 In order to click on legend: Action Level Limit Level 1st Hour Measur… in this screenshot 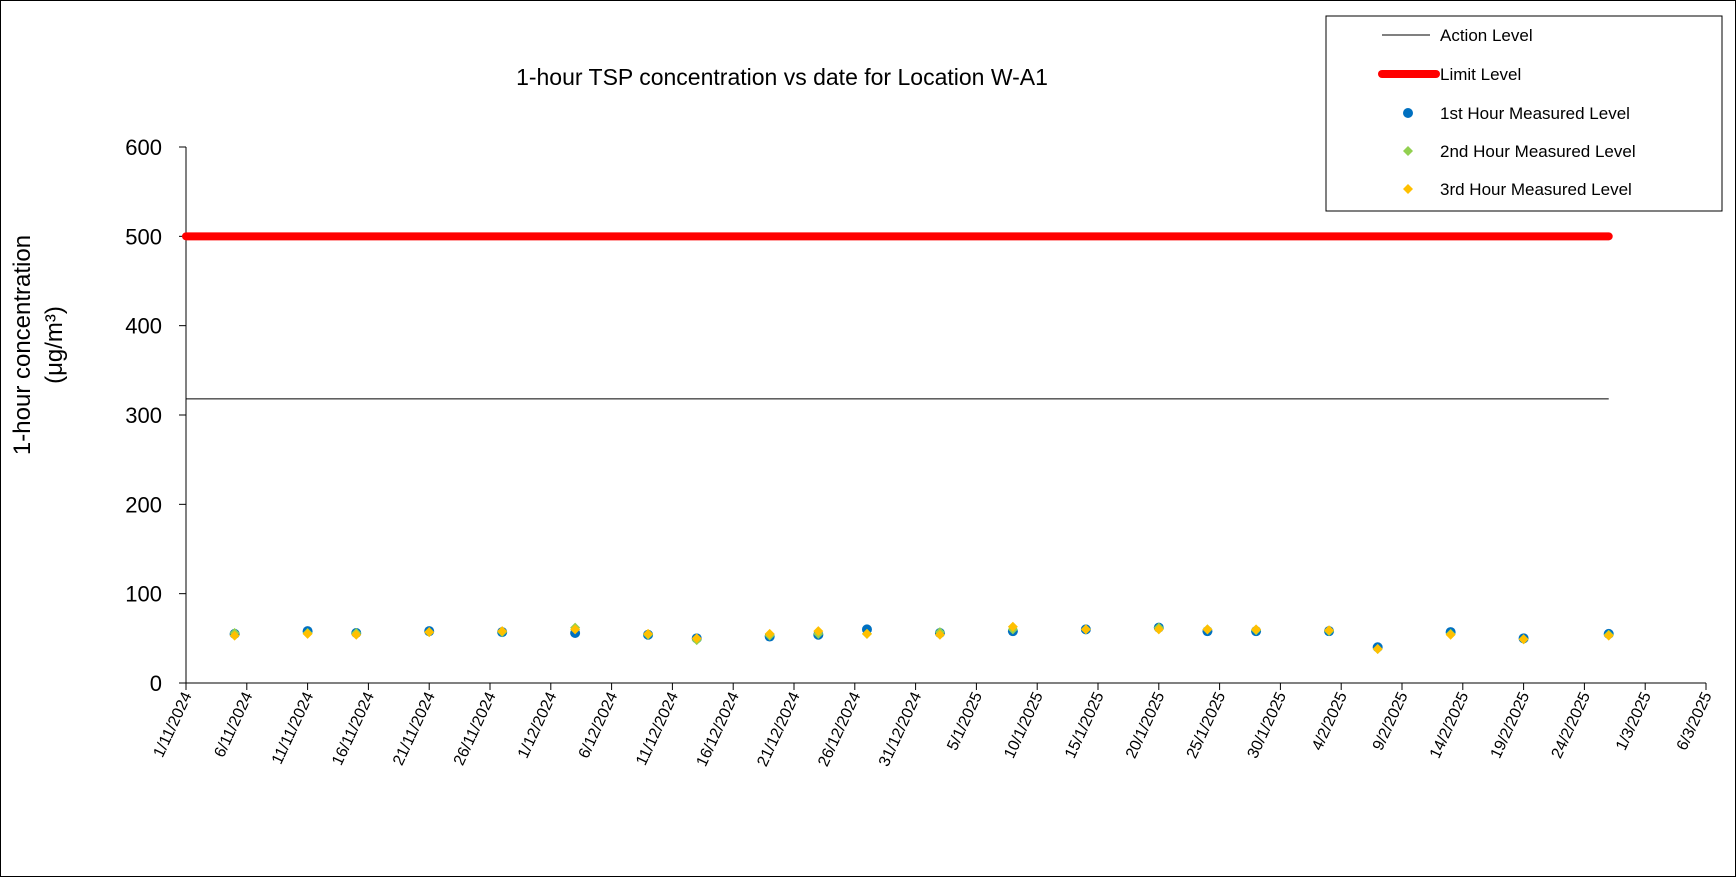, I will do `click(1524, 113)`.